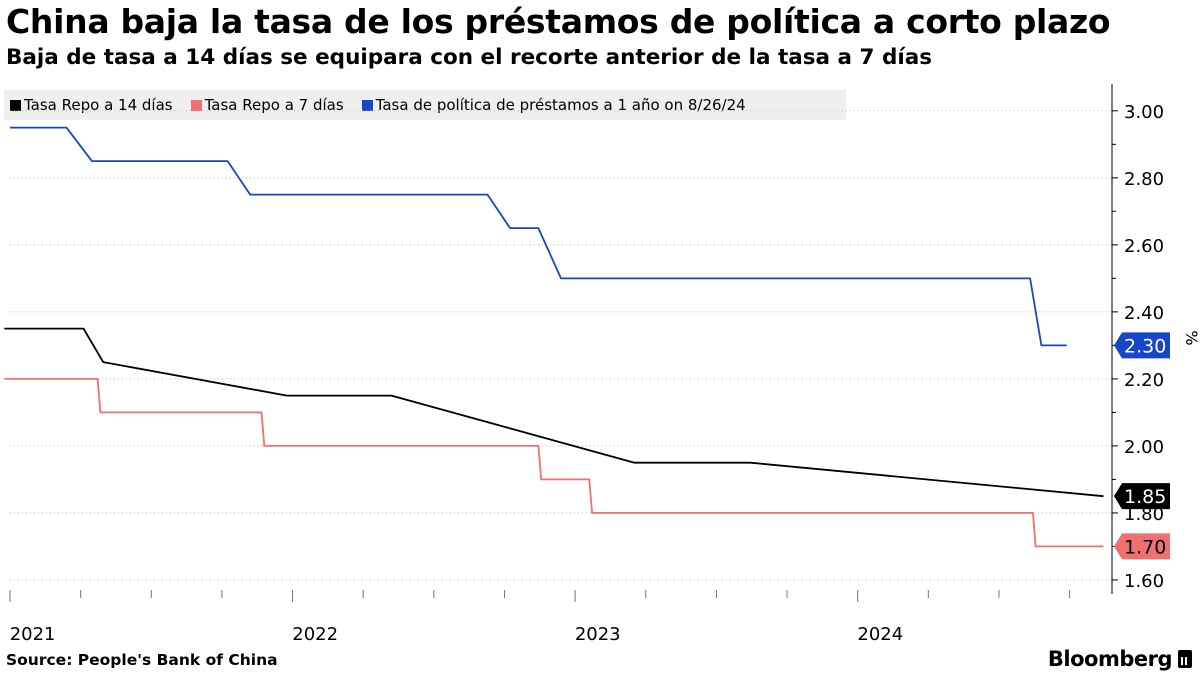 The height and width of the screenshot is (675, 1200). What do you see at coordinates (598, 634) in the screenshot?
I see `x-tick-label: 2023` at bounding box center [598, 634].